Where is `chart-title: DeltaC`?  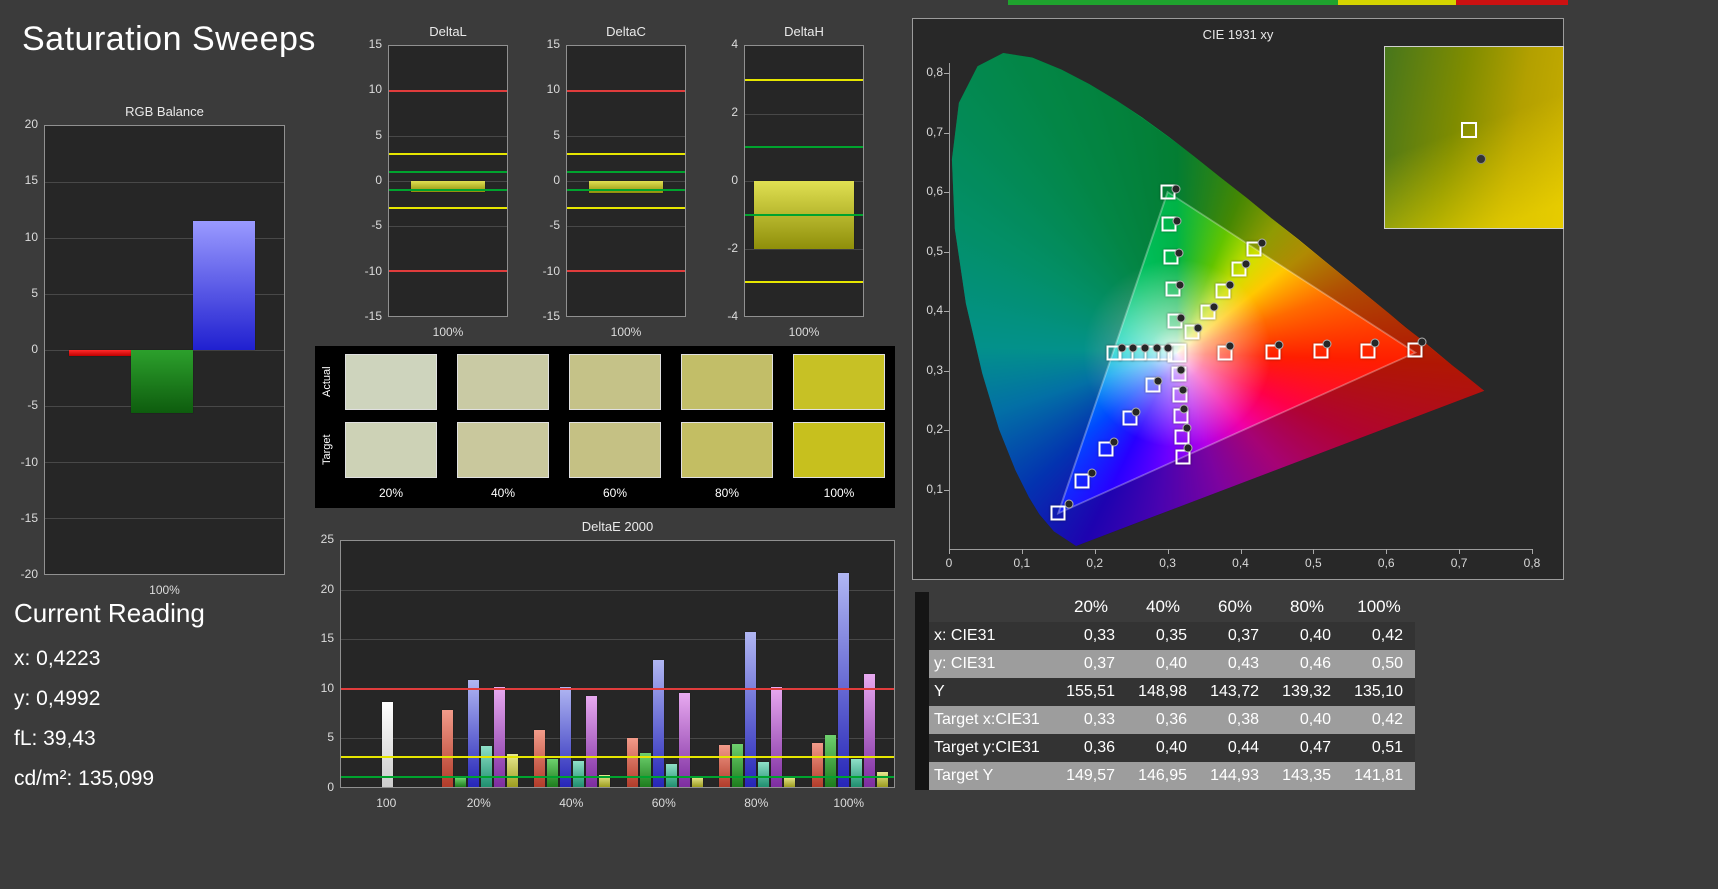 chart-title: DeltaC is located at coordinates (626, 31).